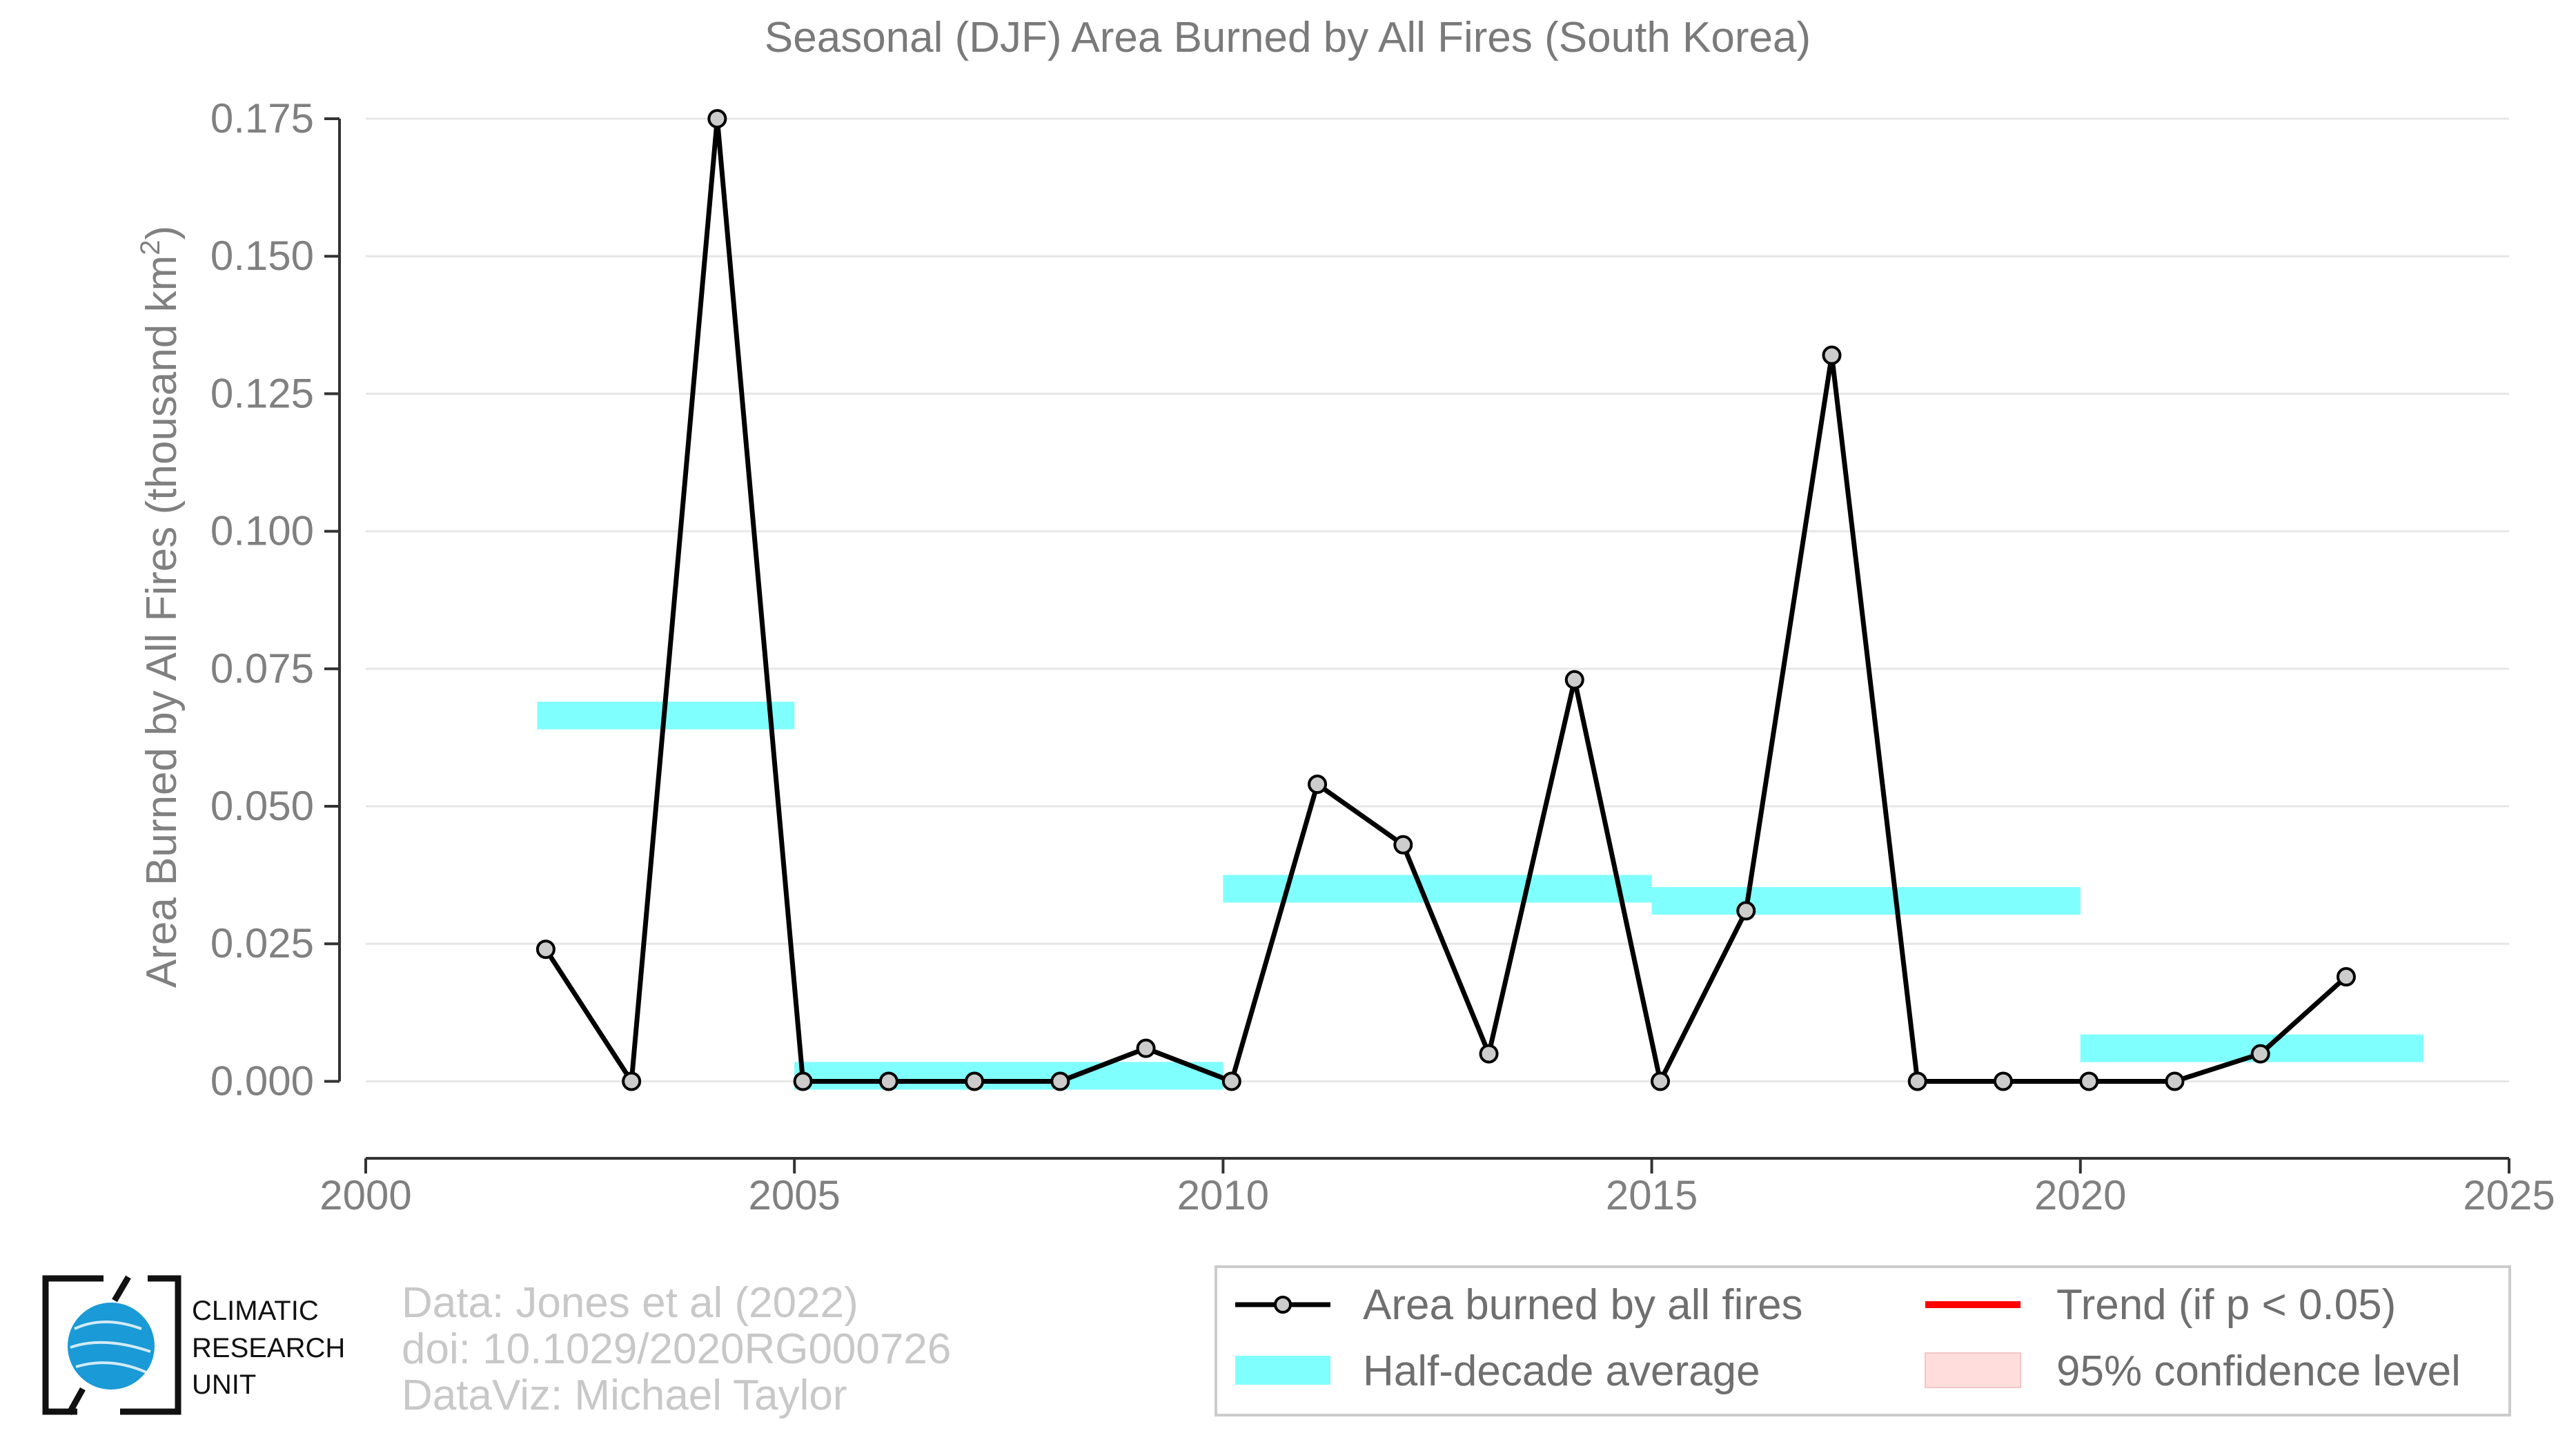 This screenshot has height=1451, width=2576. Describe the element at coordinates (1652, 1195) in the screenshot. I see `x-tick-label: 2015` at that location.